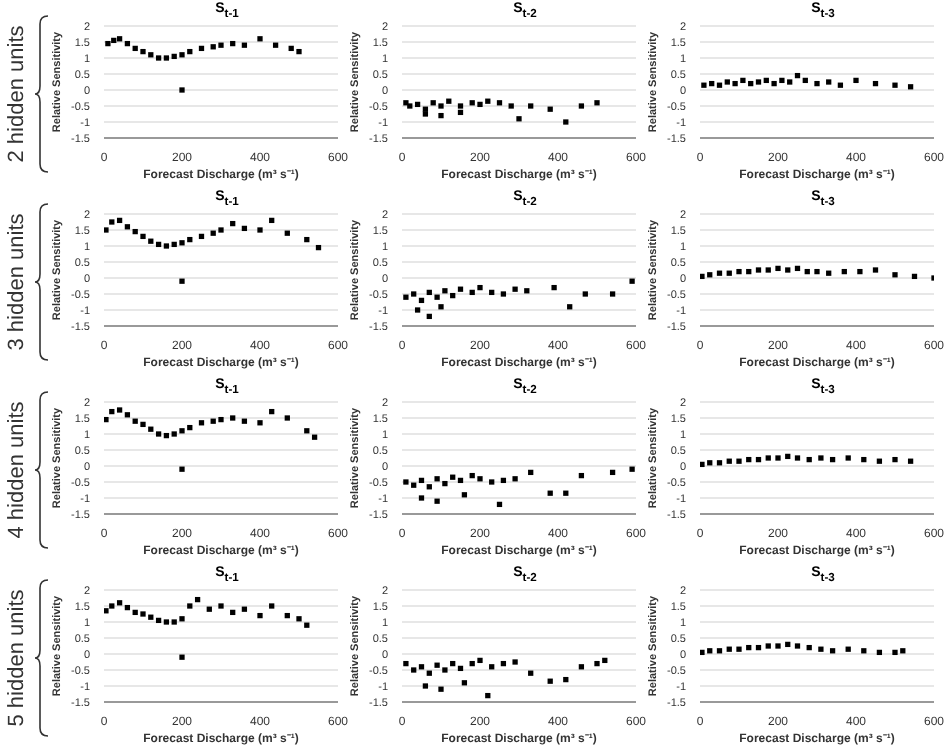 Image resolution: width=946 pixels, height=752 pixels. What do you see at coordinates (16, 282) in the screenshot?
I see `text: 3 hidden units` at bounding box center [16, 282].